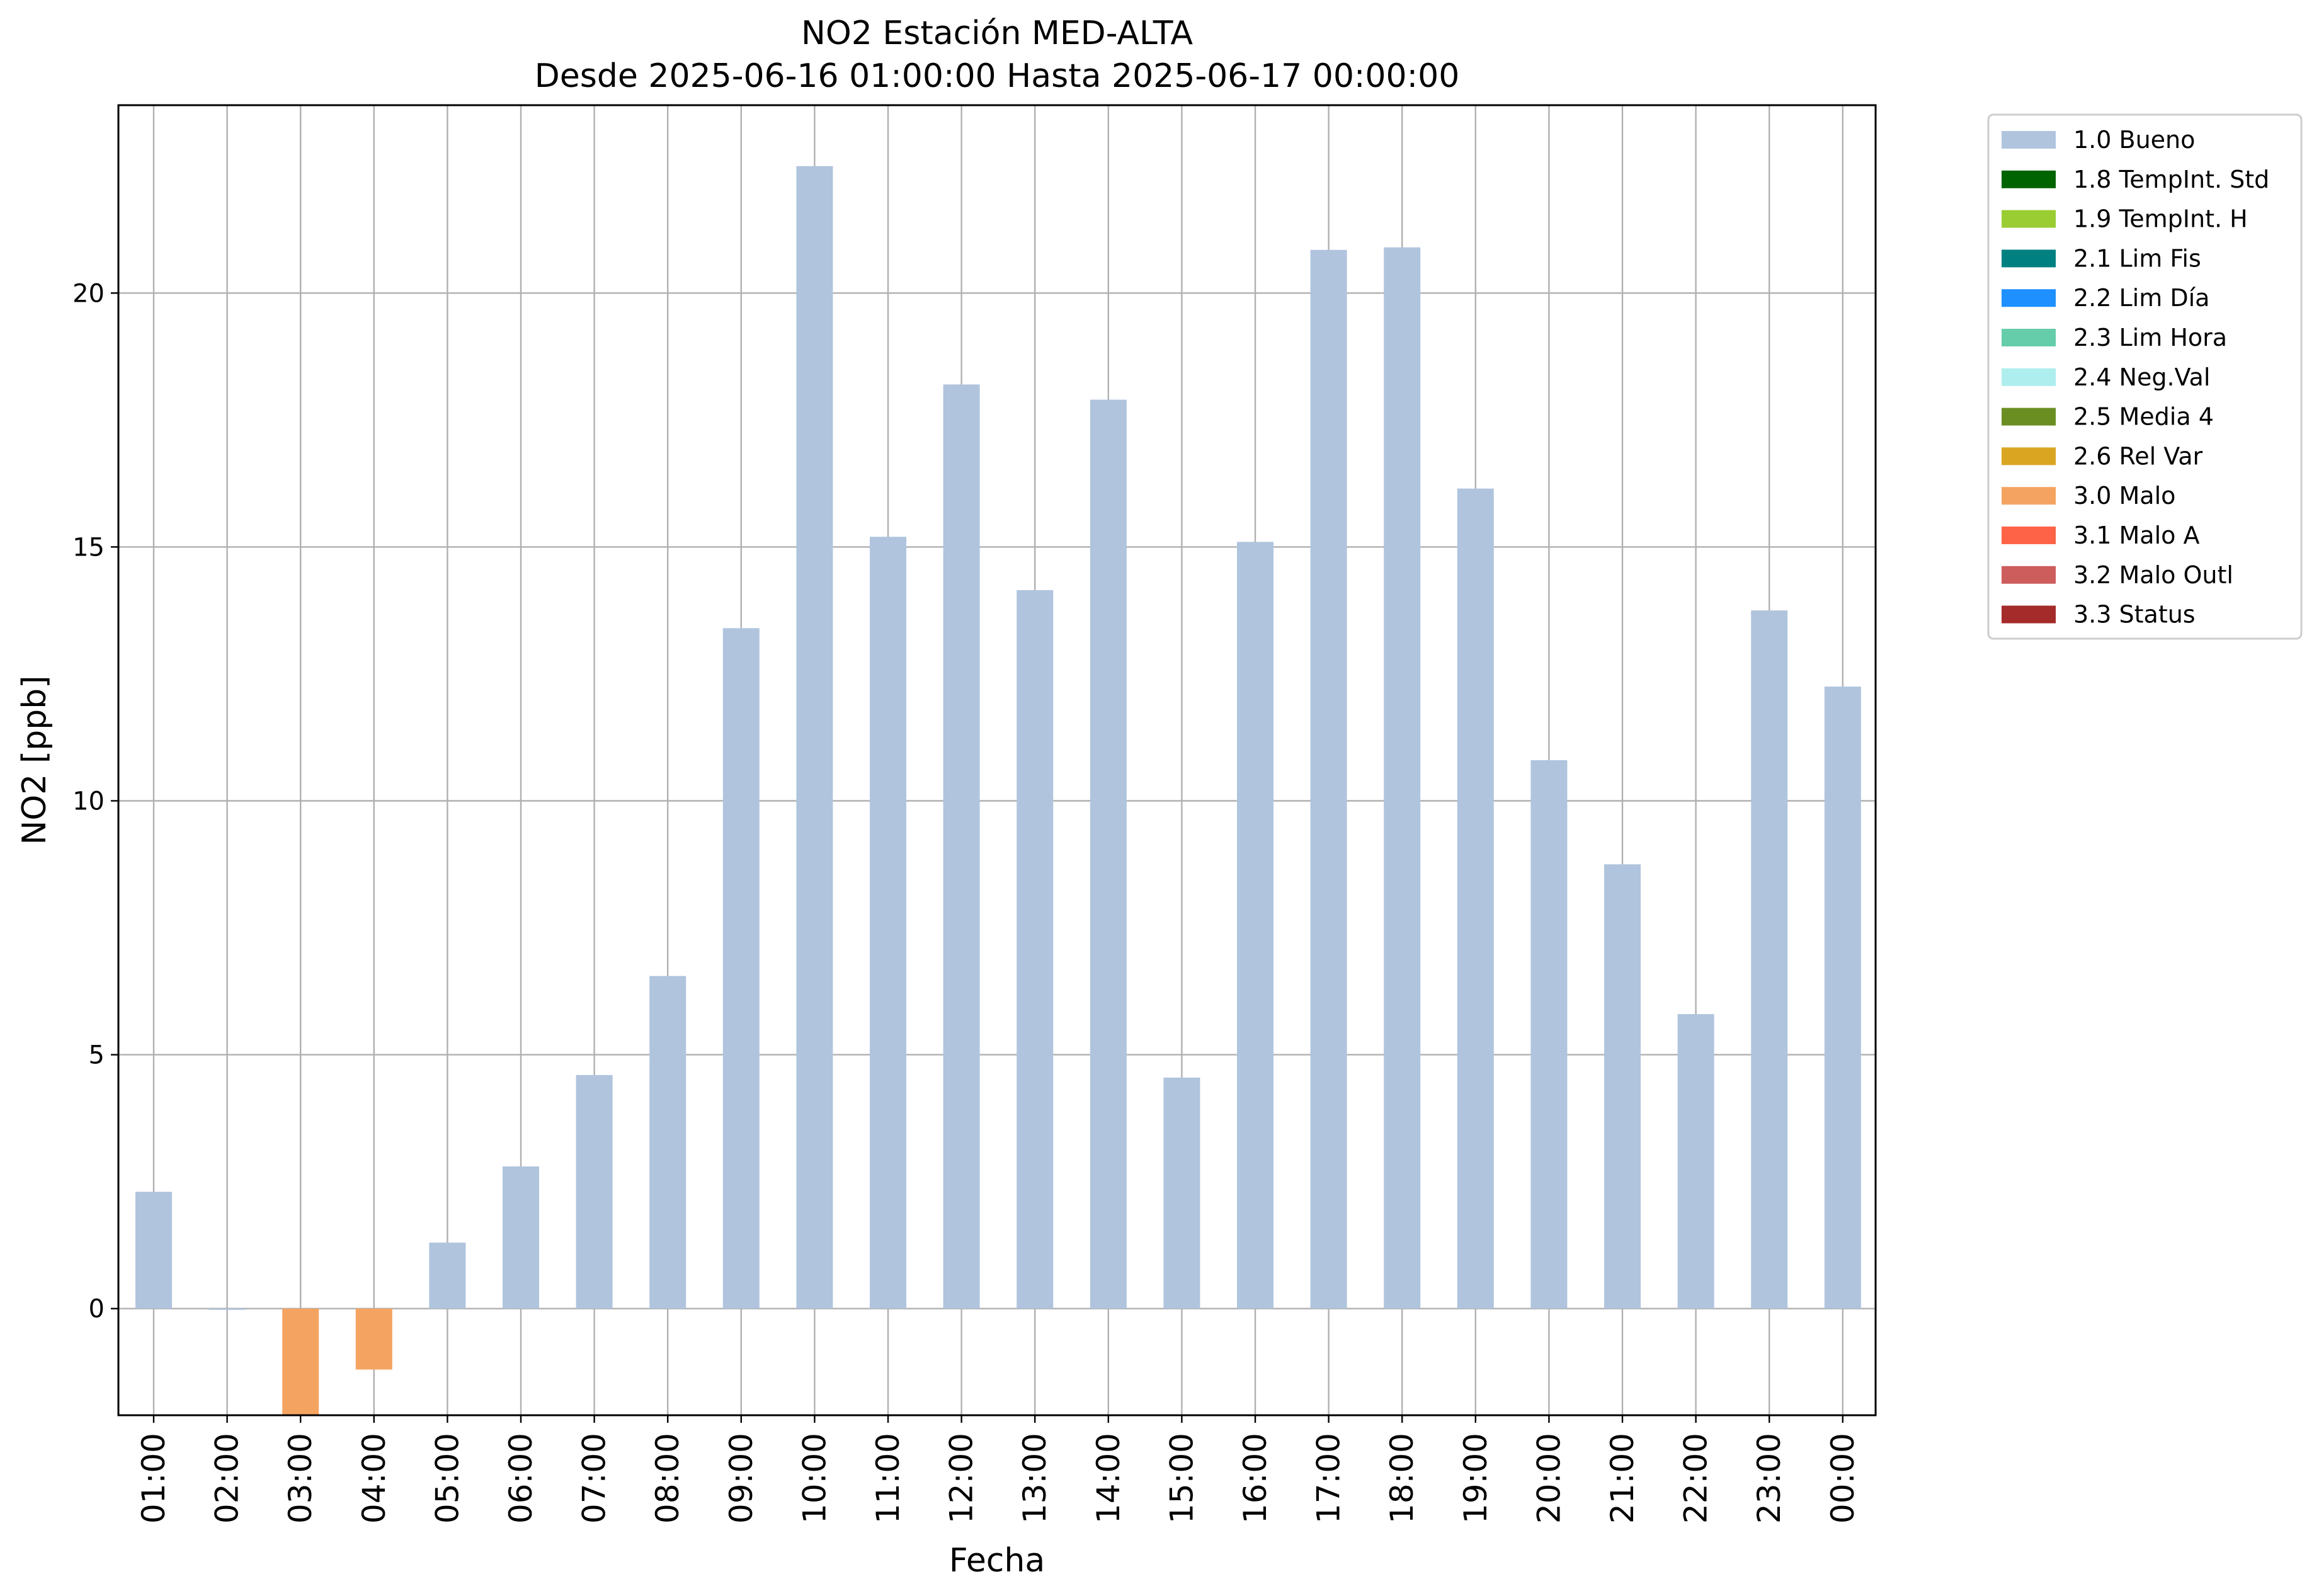 The height and width of the screenshot is (1596, 2319). Describe the element at coordinates (814, 737) in the screenshot. I see `bar-10:00` at that location.